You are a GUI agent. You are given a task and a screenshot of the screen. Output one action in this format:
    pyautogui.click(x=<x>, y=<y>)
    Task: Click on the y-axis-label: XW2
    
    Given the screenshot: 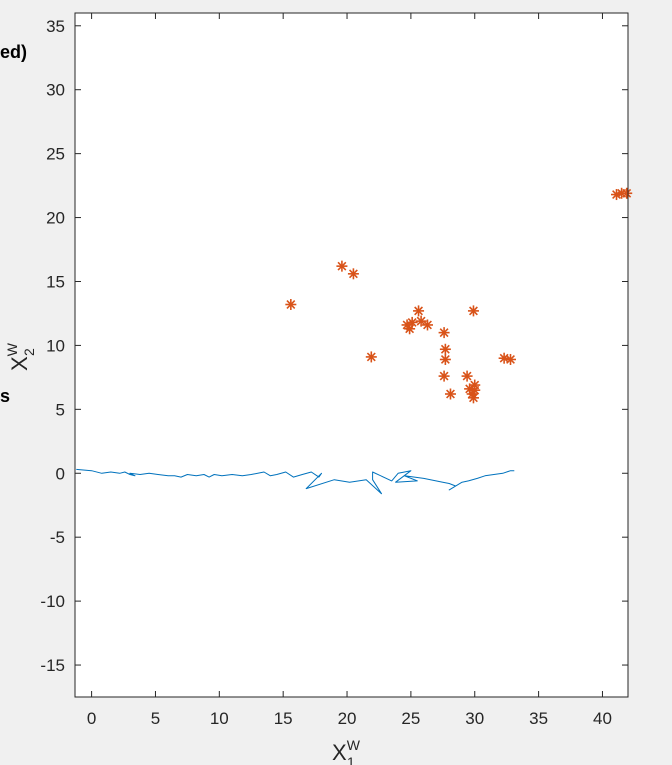 What is the action you would take?
    pyautogui.click(x=20, y=356)
    